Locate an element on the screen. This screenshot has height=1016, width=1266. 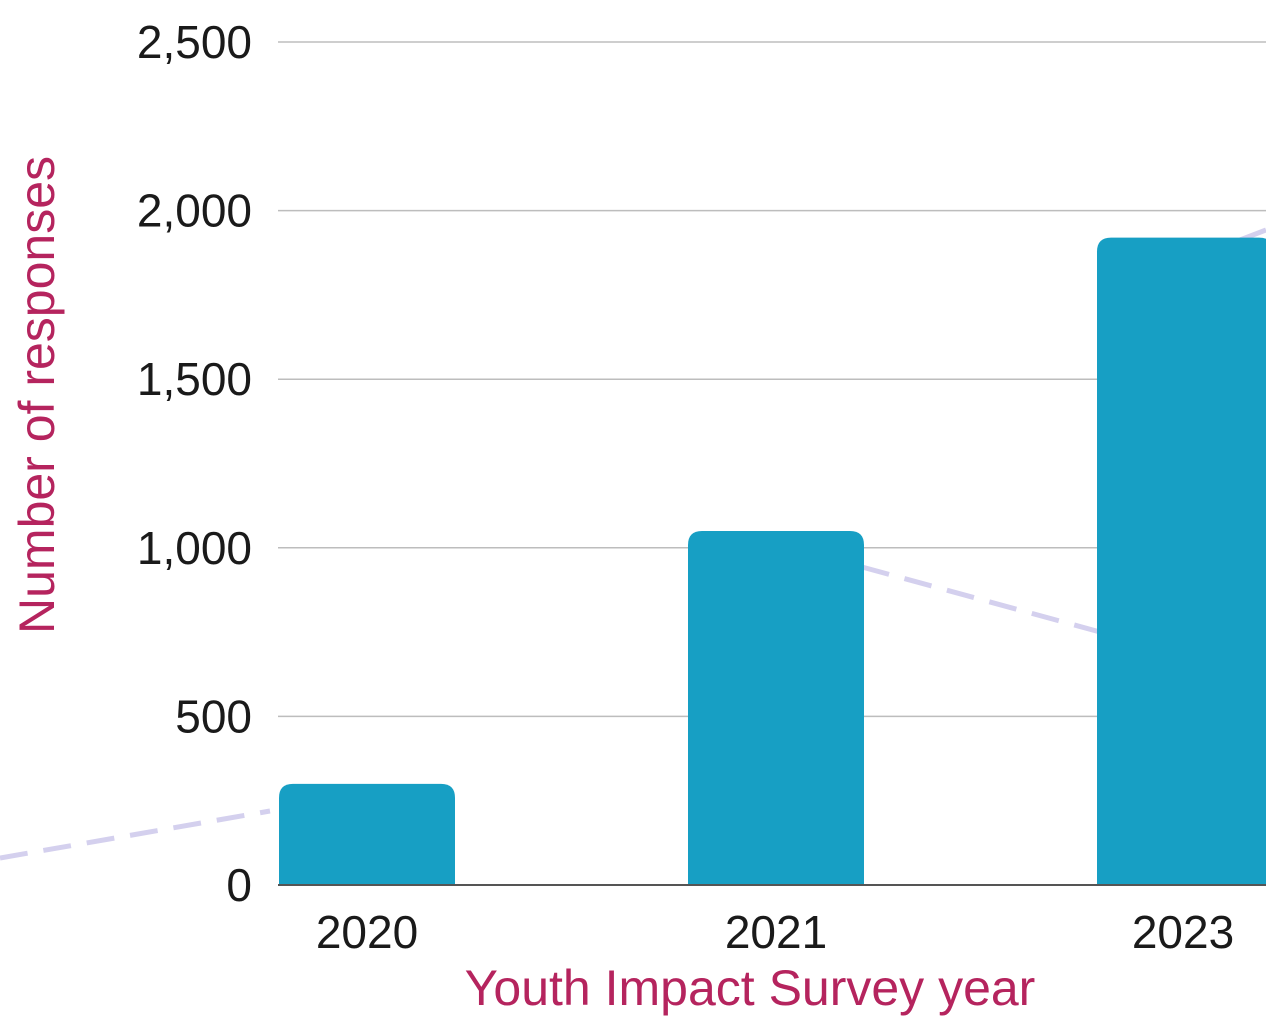
bar-2020 is located at coordinates (367, 834).